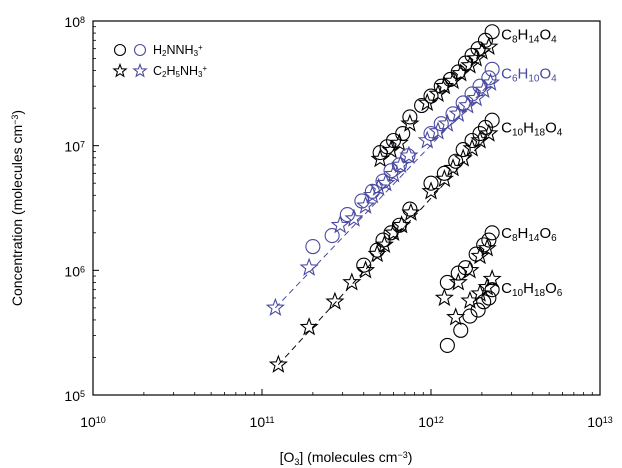 This screenshot has width=622, height=468. I want to click on y-axis-label: Concentration (molecules cm−3), so click(17, 208).